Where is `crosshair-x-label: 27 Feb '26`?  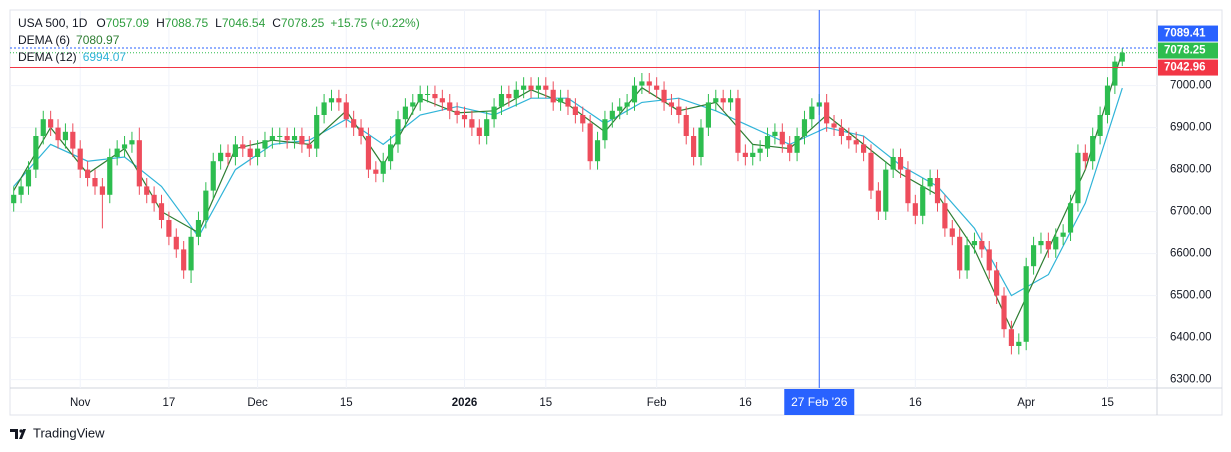
crosshair-x-label: 27 Feb '26 is located at coordinates (819, 402).